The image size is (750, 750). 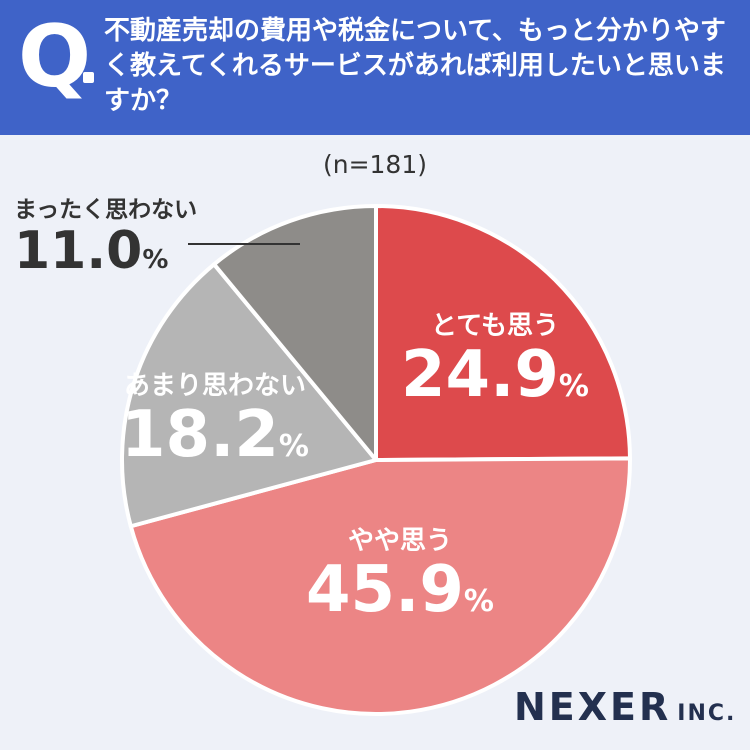 I want to click on logo-sub: INC., so click(x=707, y=713).